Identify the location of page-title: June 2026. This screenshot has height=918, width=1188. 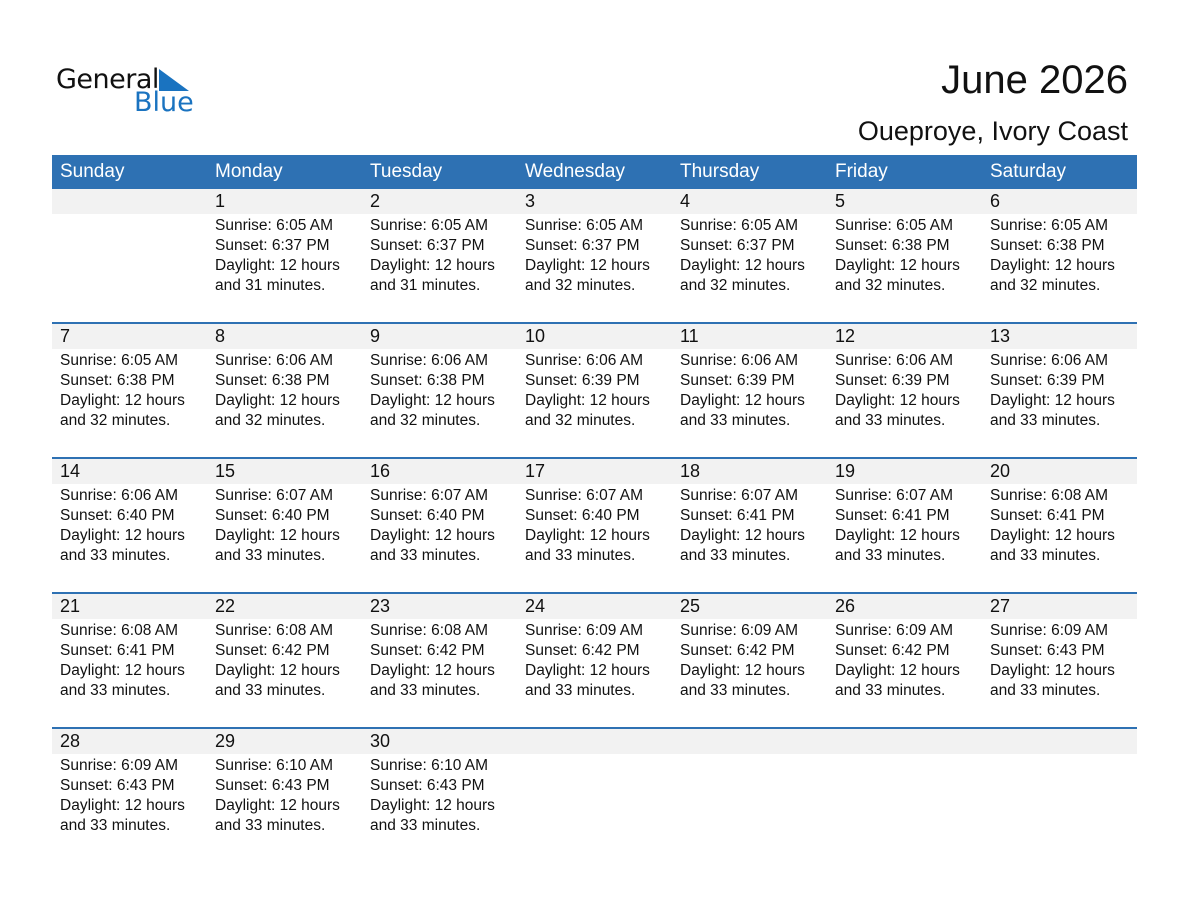
(1034, 80).